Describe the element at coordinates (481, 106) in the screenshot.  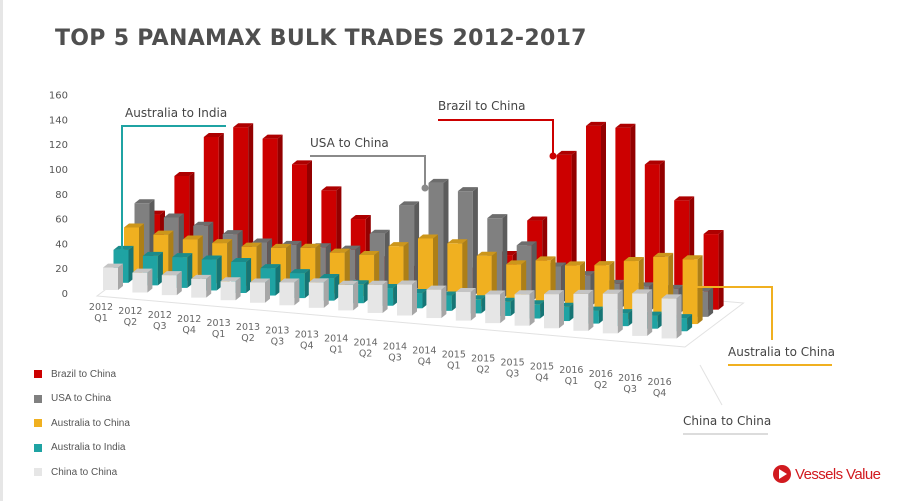
I see `svg-text: Brazil to China` at that location.